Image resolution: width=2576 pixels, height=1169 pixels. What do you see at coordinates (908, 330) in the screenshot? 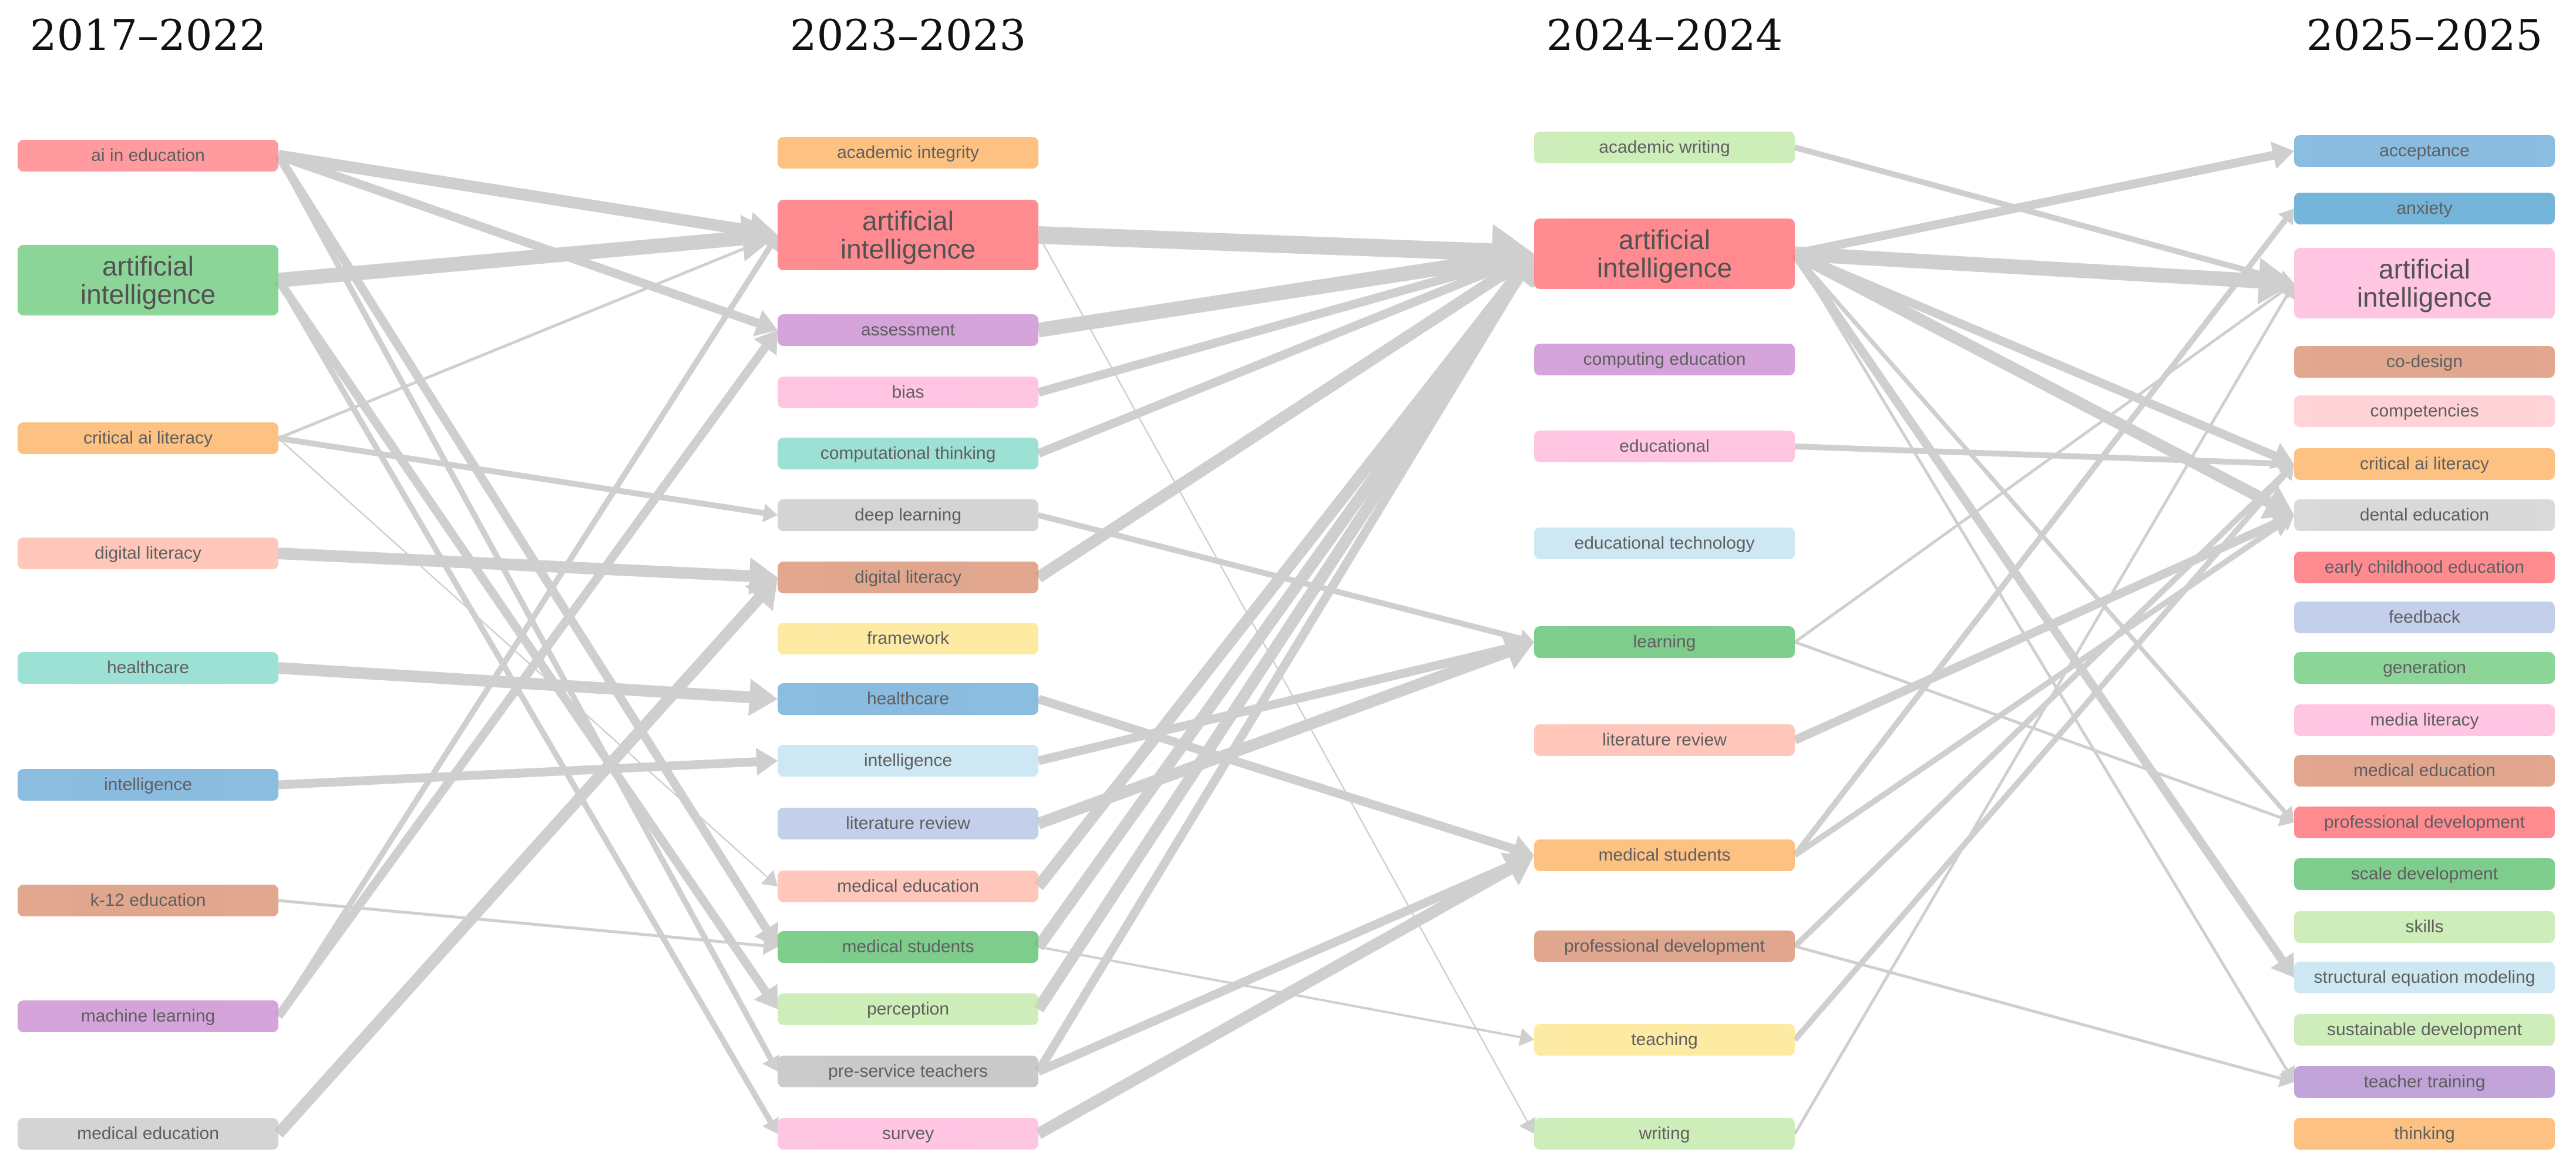
I see `keyword-node: assessment` at bounding box center [908, 330].